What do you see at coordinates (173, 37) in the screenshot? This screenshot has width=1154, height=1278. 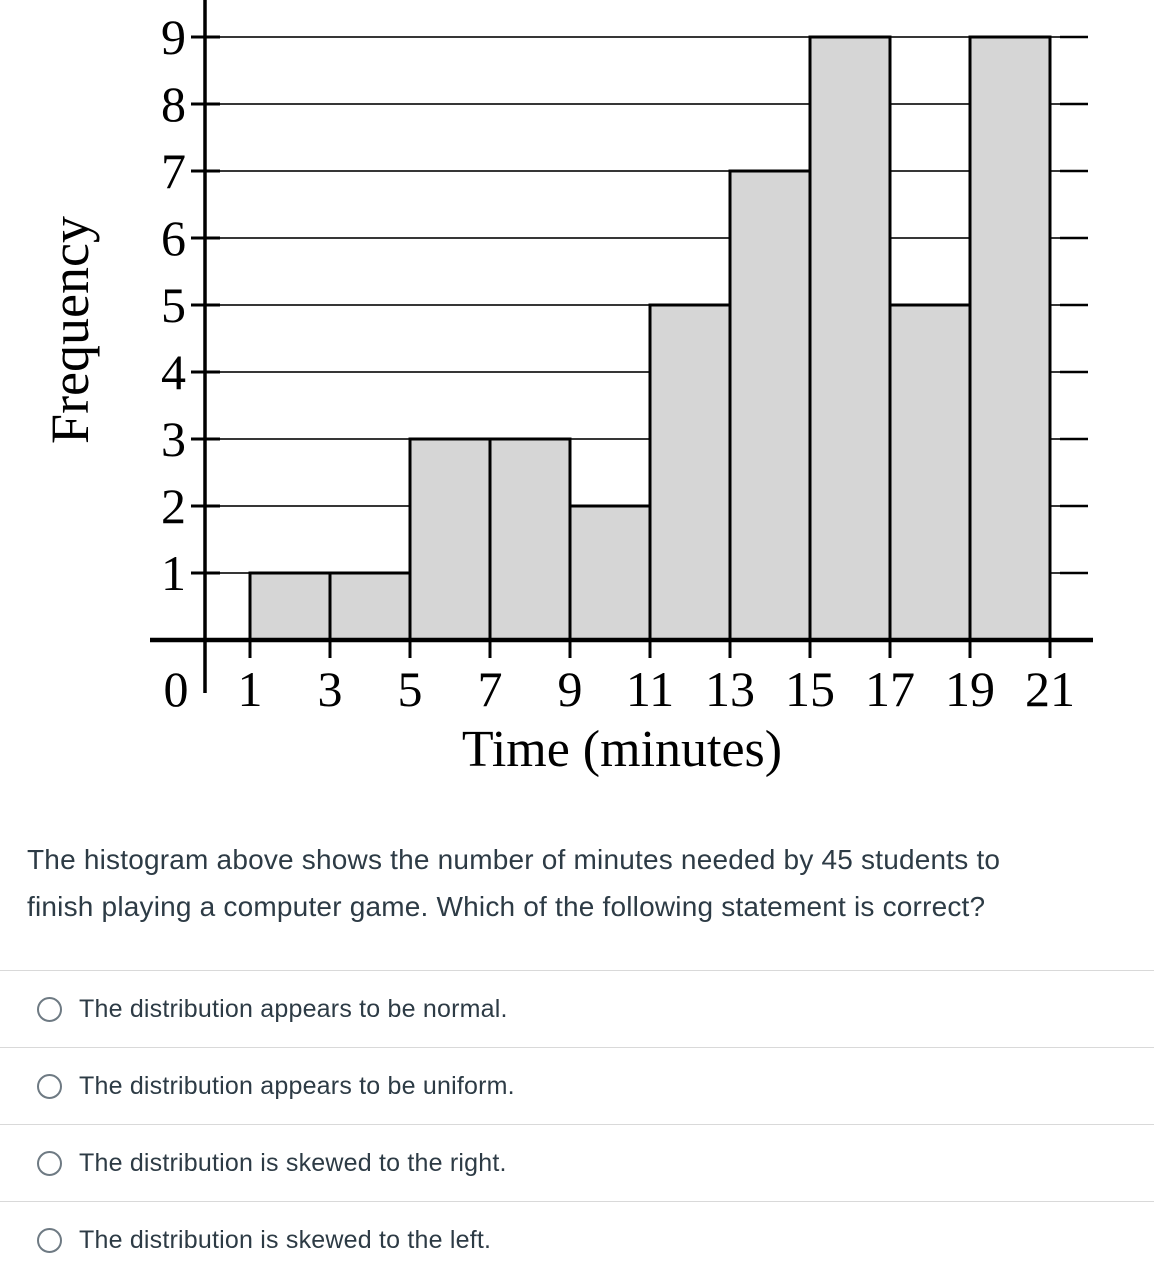 I see `y-axis-tick-label: 9` at bounding box center [173, 37].